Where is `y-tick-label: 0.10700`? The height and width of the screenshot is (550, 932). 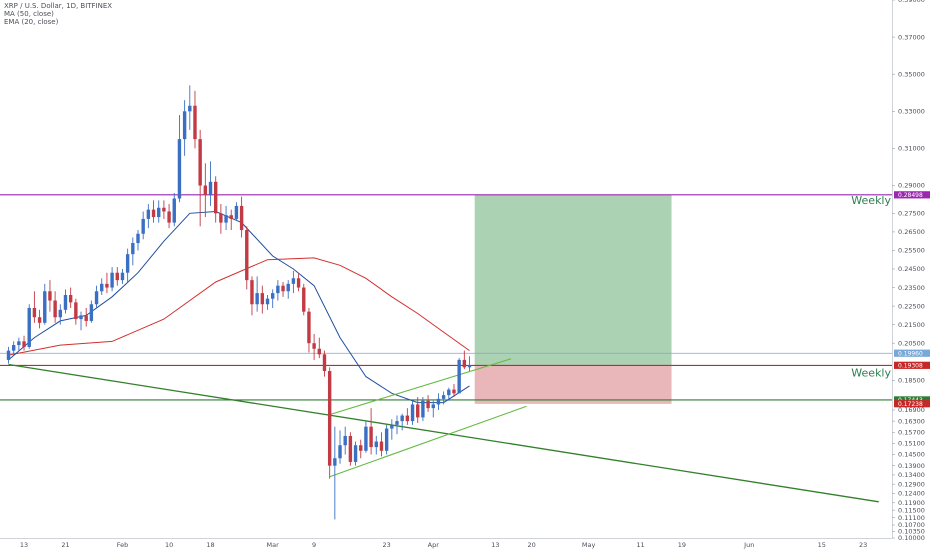
y-tick-label: 0.10700 is located at coordinates (911, 525).